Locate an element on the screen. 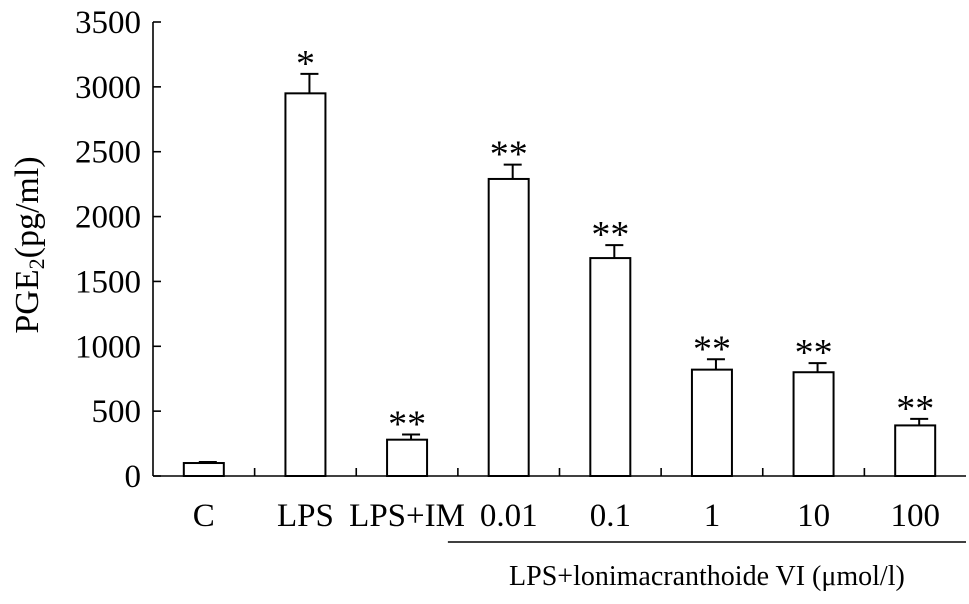  x-tick-label: 1 is located at coordinates (712, 516).